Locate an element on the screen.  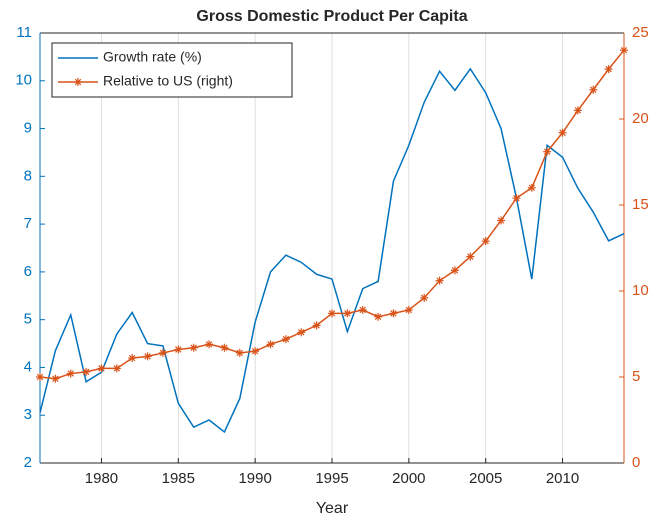
y-tick-label: 3 is located at coordinates (28, 414).